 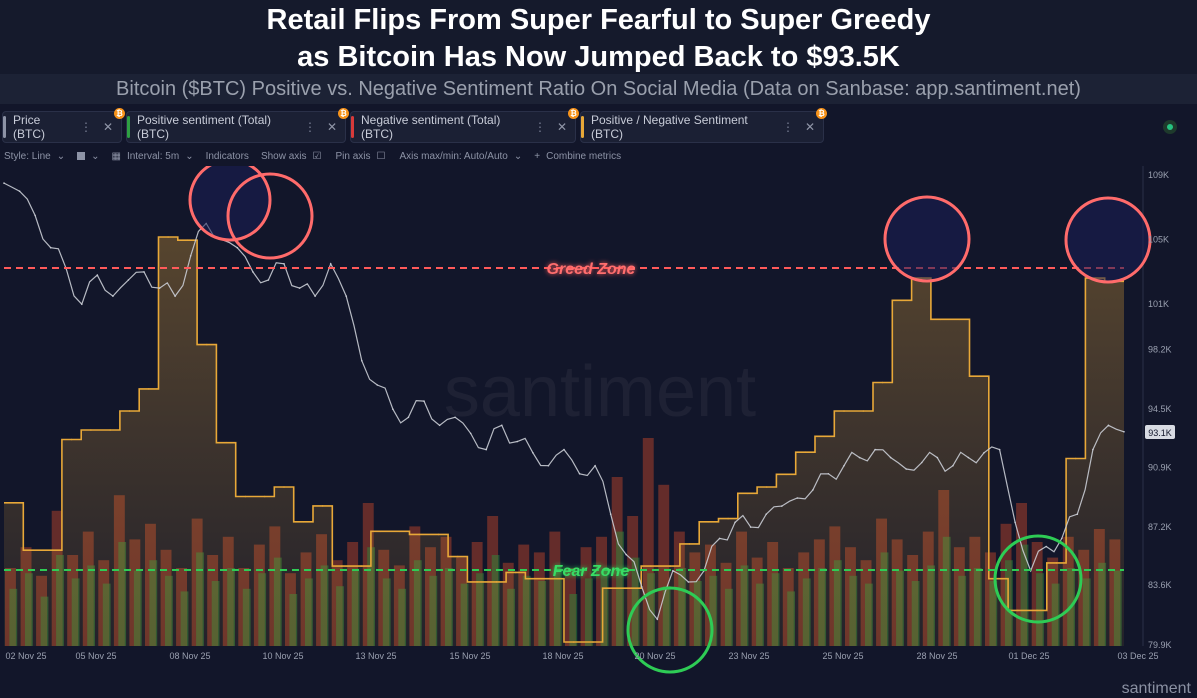 What do you see at coordinates (381, 156) in the screenshot?
I see `checkbox-icon: ☐` at bounding box center [381, 156].